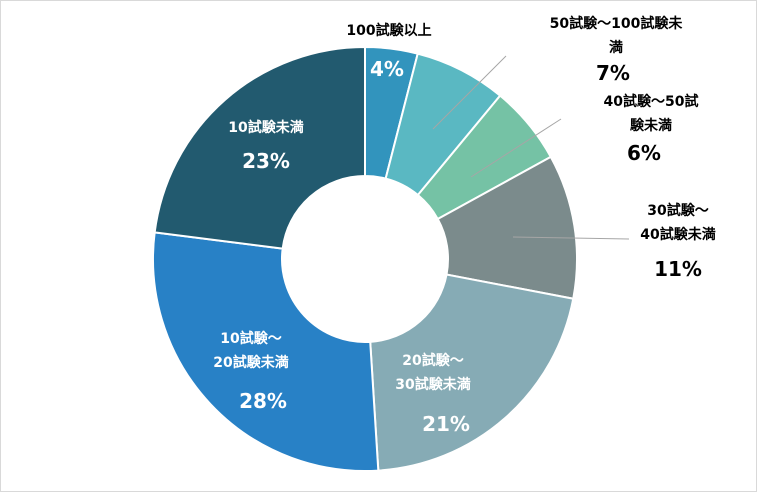 The width and height of the screenshot is (757, 492). Describe the element at coordinates (266, 161) in the screenshot. I see `value-label: 23%` at that location.